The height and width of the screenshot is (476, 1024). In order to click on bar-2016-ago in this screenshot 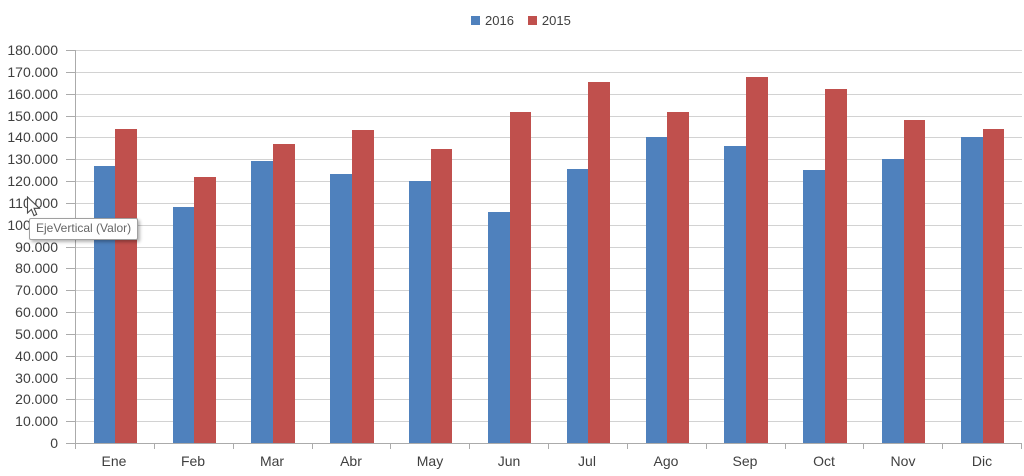, I will do `click(656, 290)`.